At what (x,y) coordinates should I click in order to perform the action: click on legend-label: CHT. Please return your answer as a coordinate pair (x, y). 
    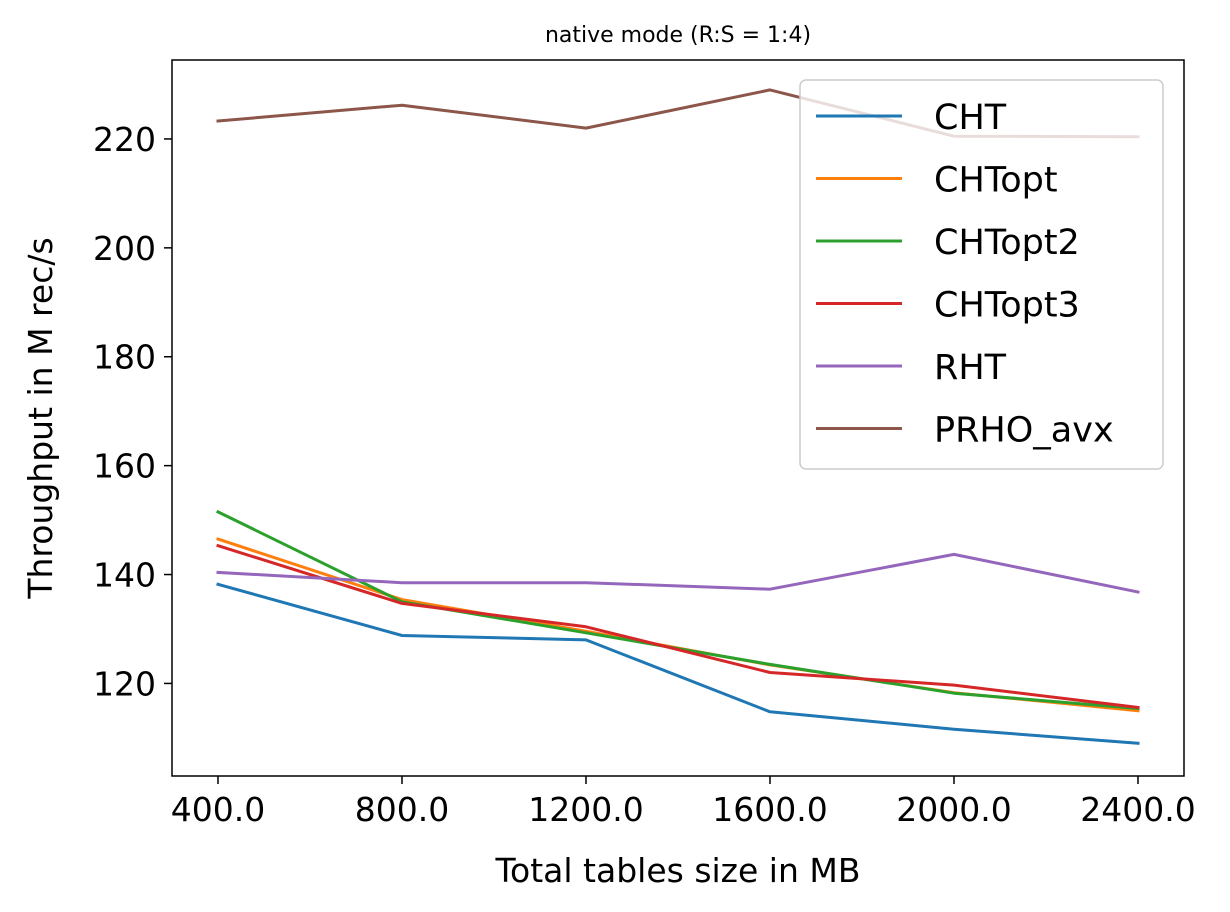
    Looking at the image, I should click on (970, 118).